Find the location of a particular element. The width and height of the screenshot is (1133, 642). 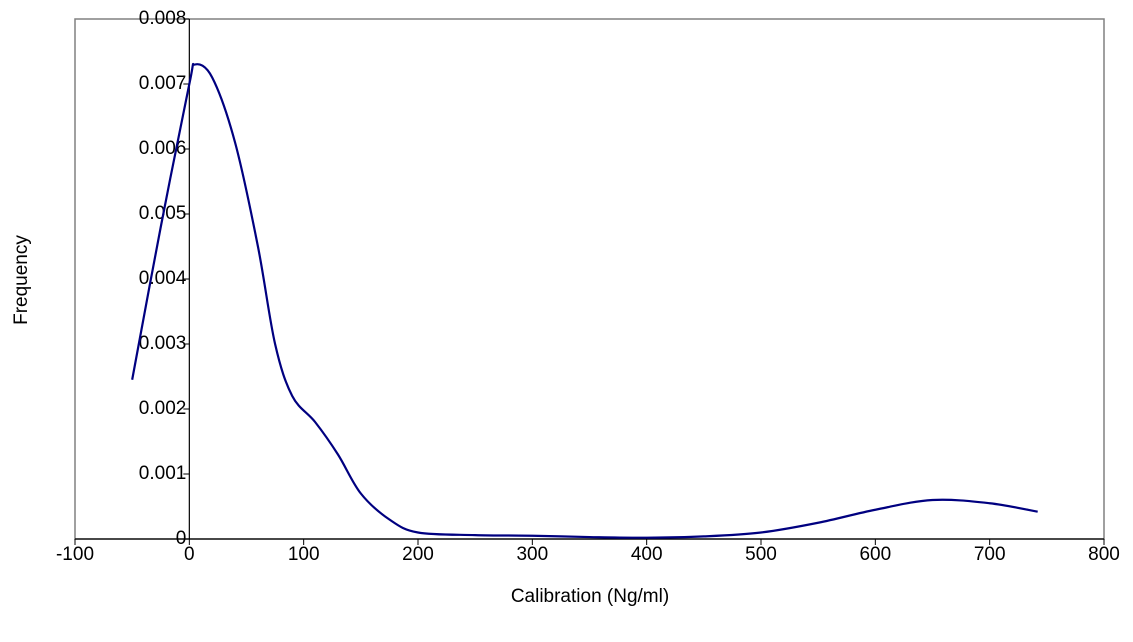

y-tick-label: 0.003 is located at coordinates (163, 343).